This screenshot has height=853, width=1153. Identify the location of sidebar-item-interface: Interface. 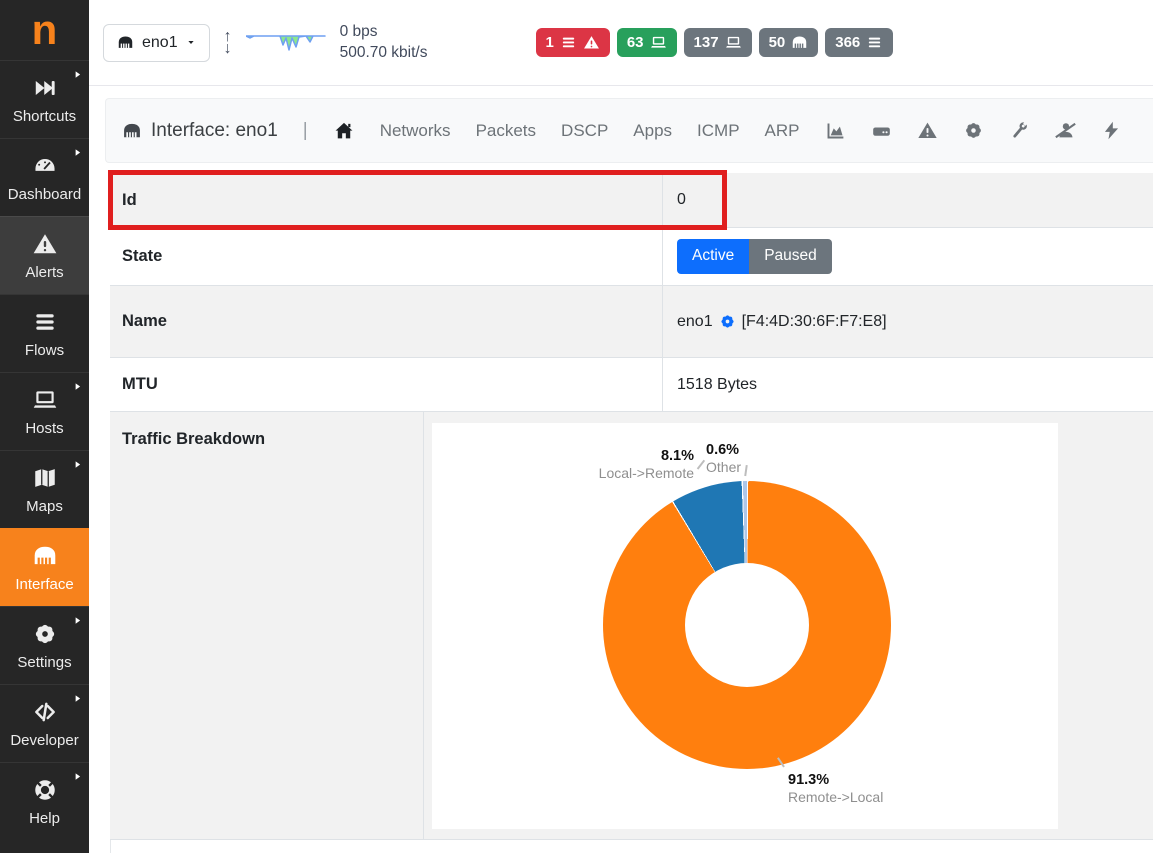
(44, 567).